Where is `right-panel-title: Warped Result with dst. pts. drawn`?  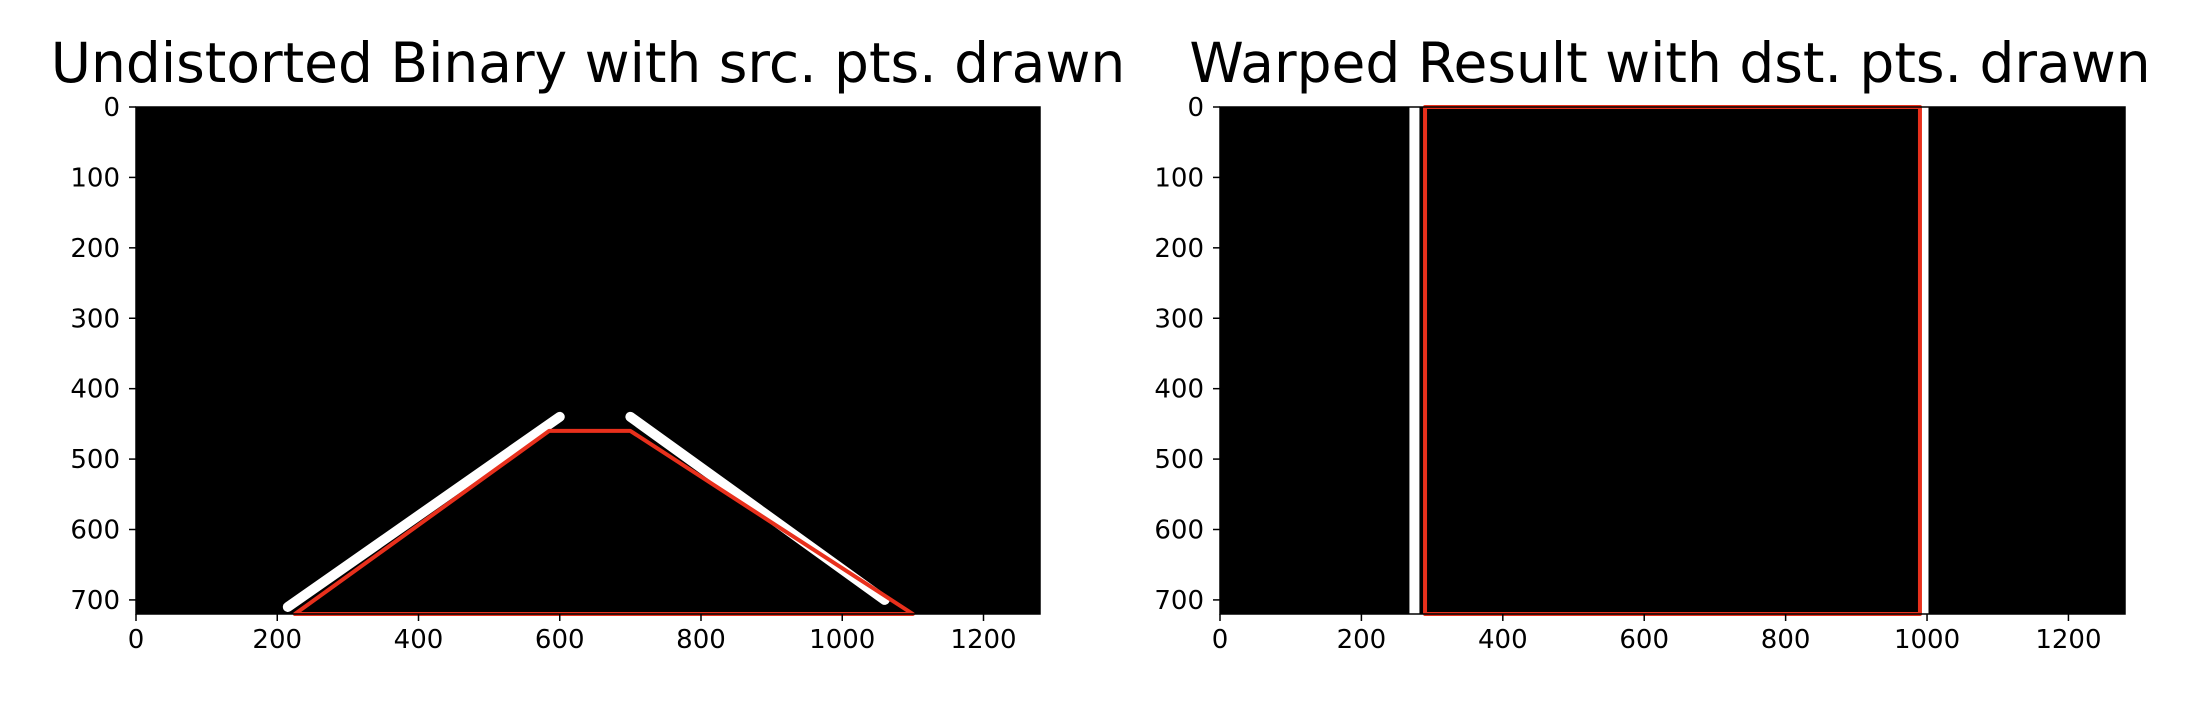
right-panel-title: Warped Result with dst. pts. drawn is located at coordinates (1670, 63).